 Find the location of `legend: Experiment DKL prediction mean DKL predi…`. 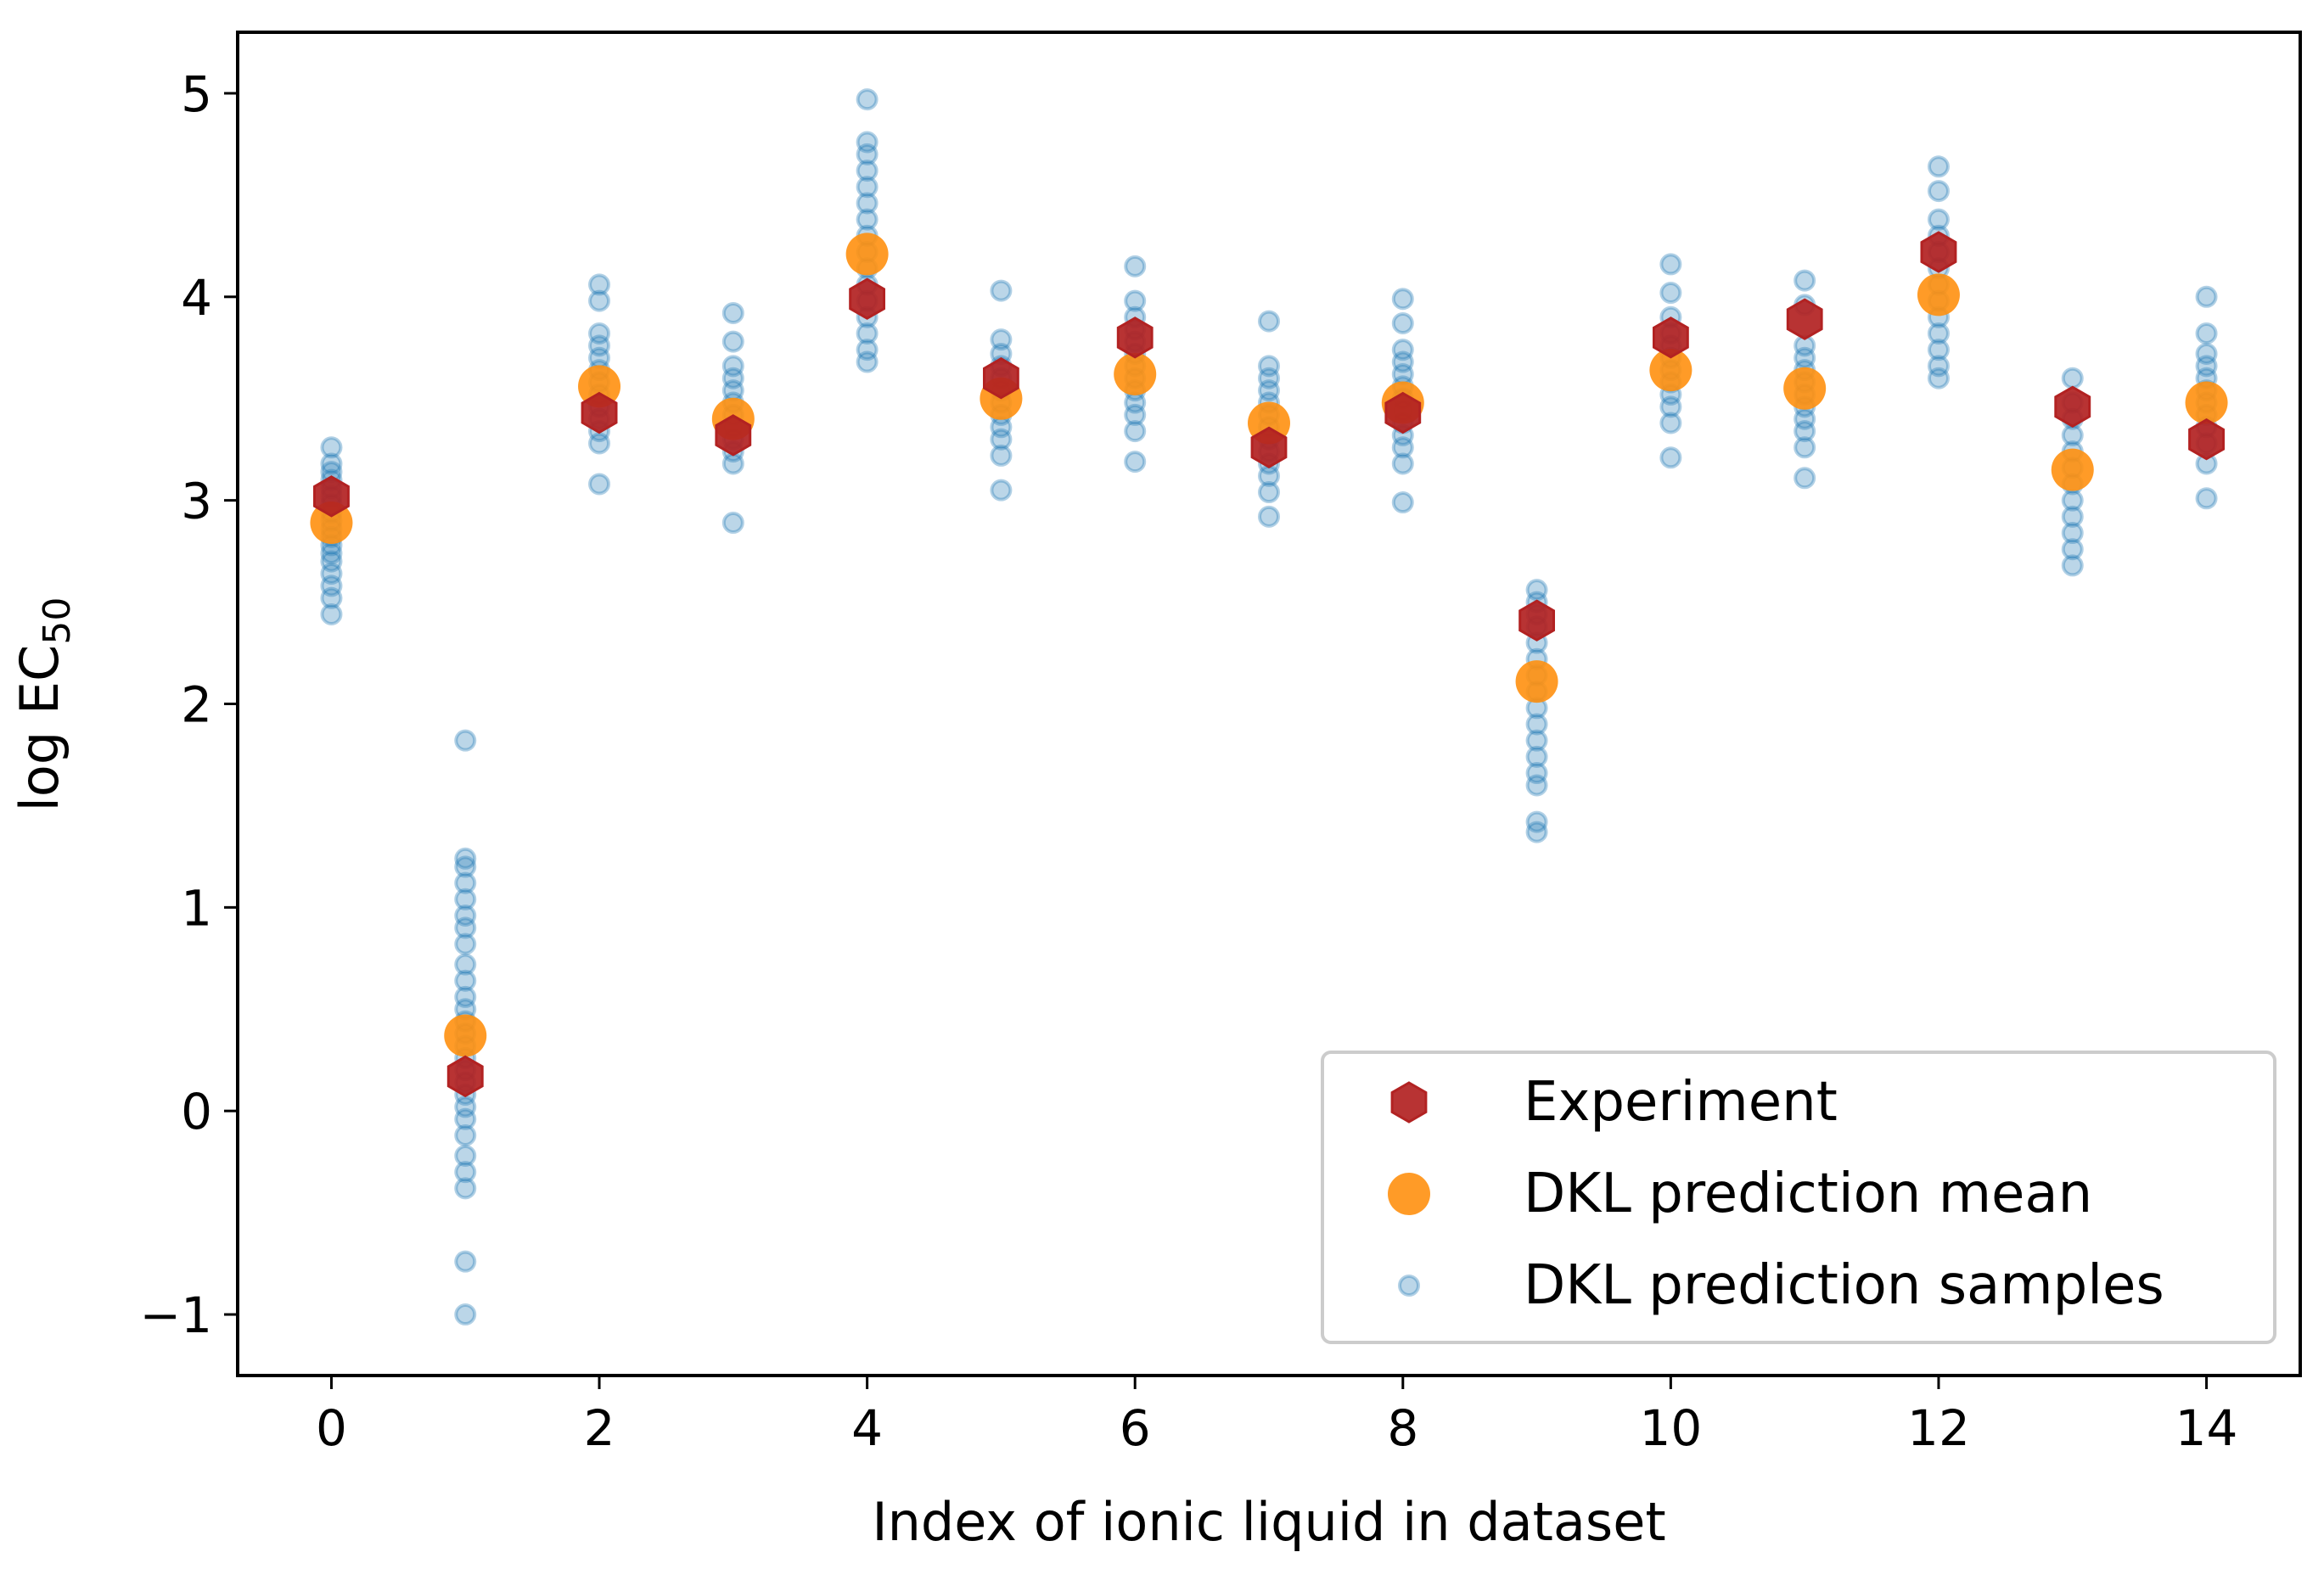

legend: Experiment DKL prediction mean DKL predi… is located at coordinates (1798, 1198).